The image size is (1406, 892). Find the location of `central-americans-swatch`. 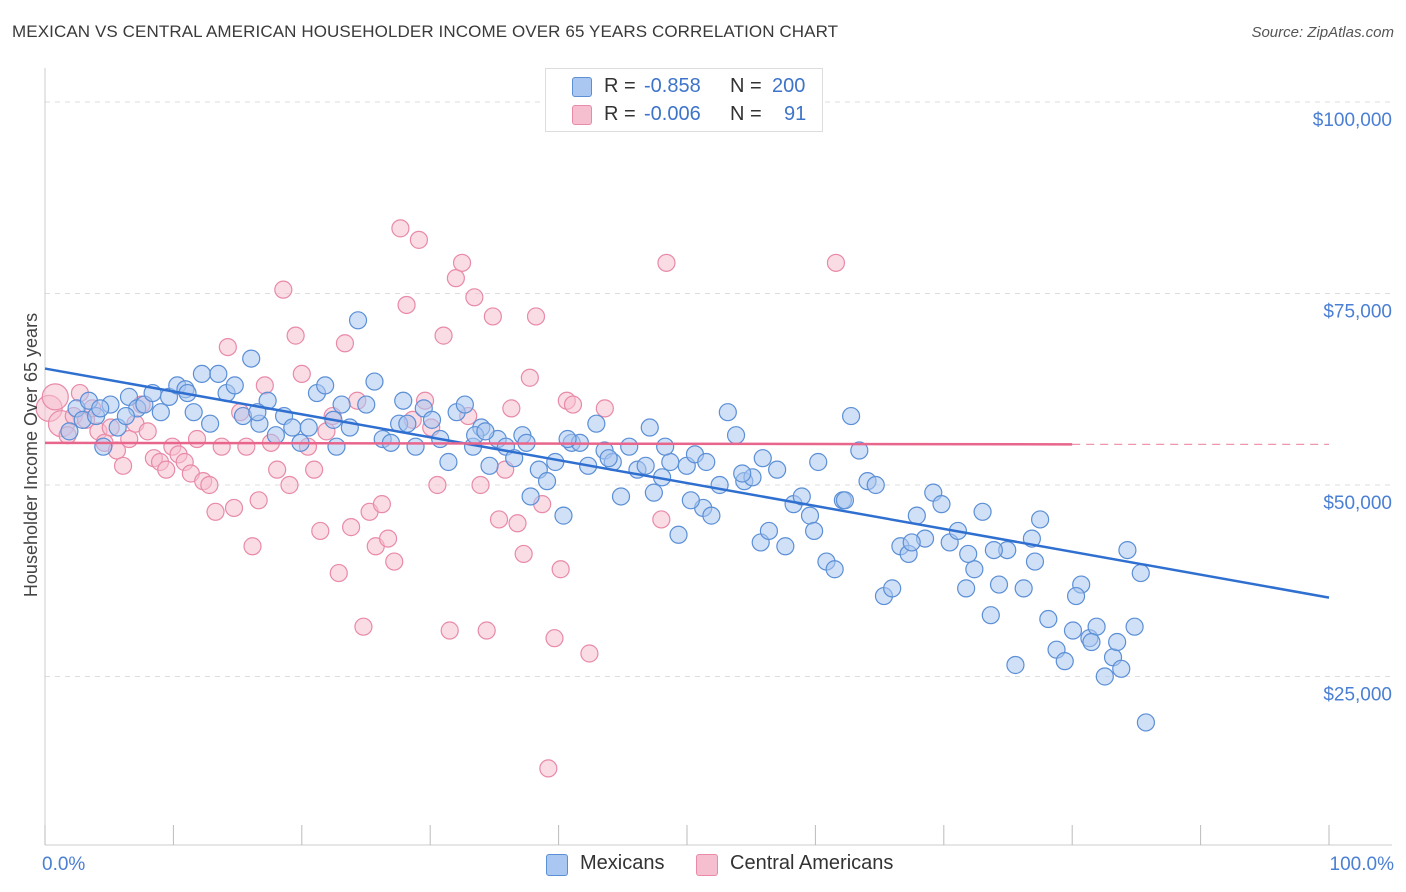

central-americans-swatch is located at coordinates (582, 115).